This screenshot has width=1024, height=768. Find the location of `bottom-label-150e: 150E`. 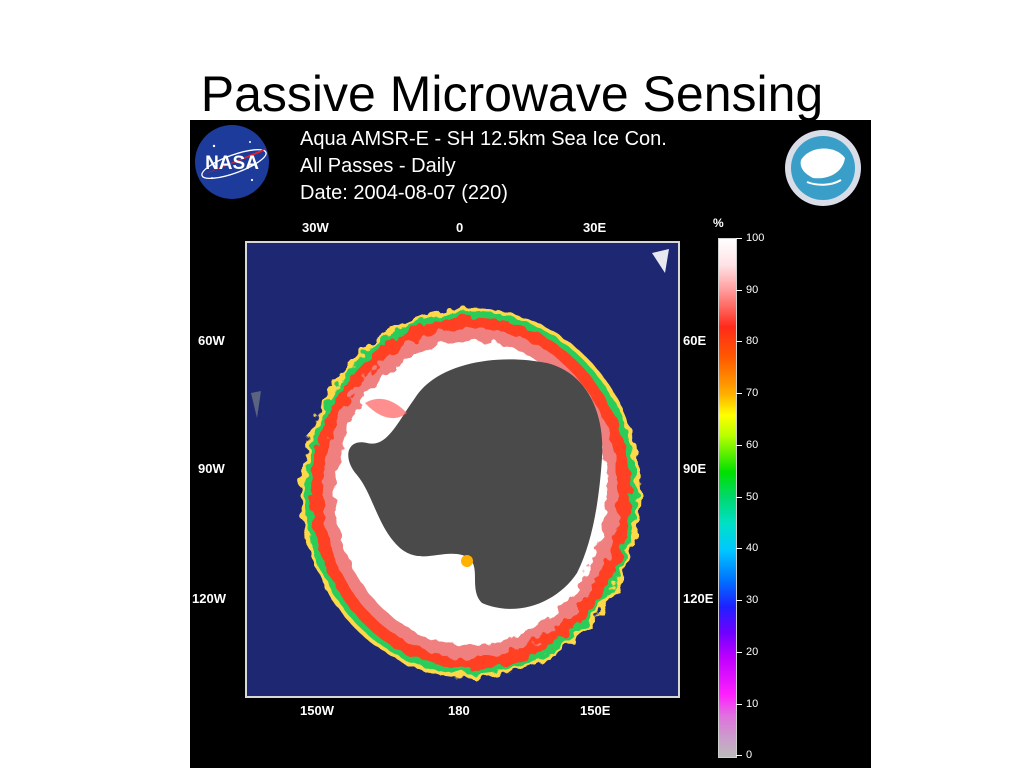

bottom-label-150e: 150E is located at coordinates (595, 710).